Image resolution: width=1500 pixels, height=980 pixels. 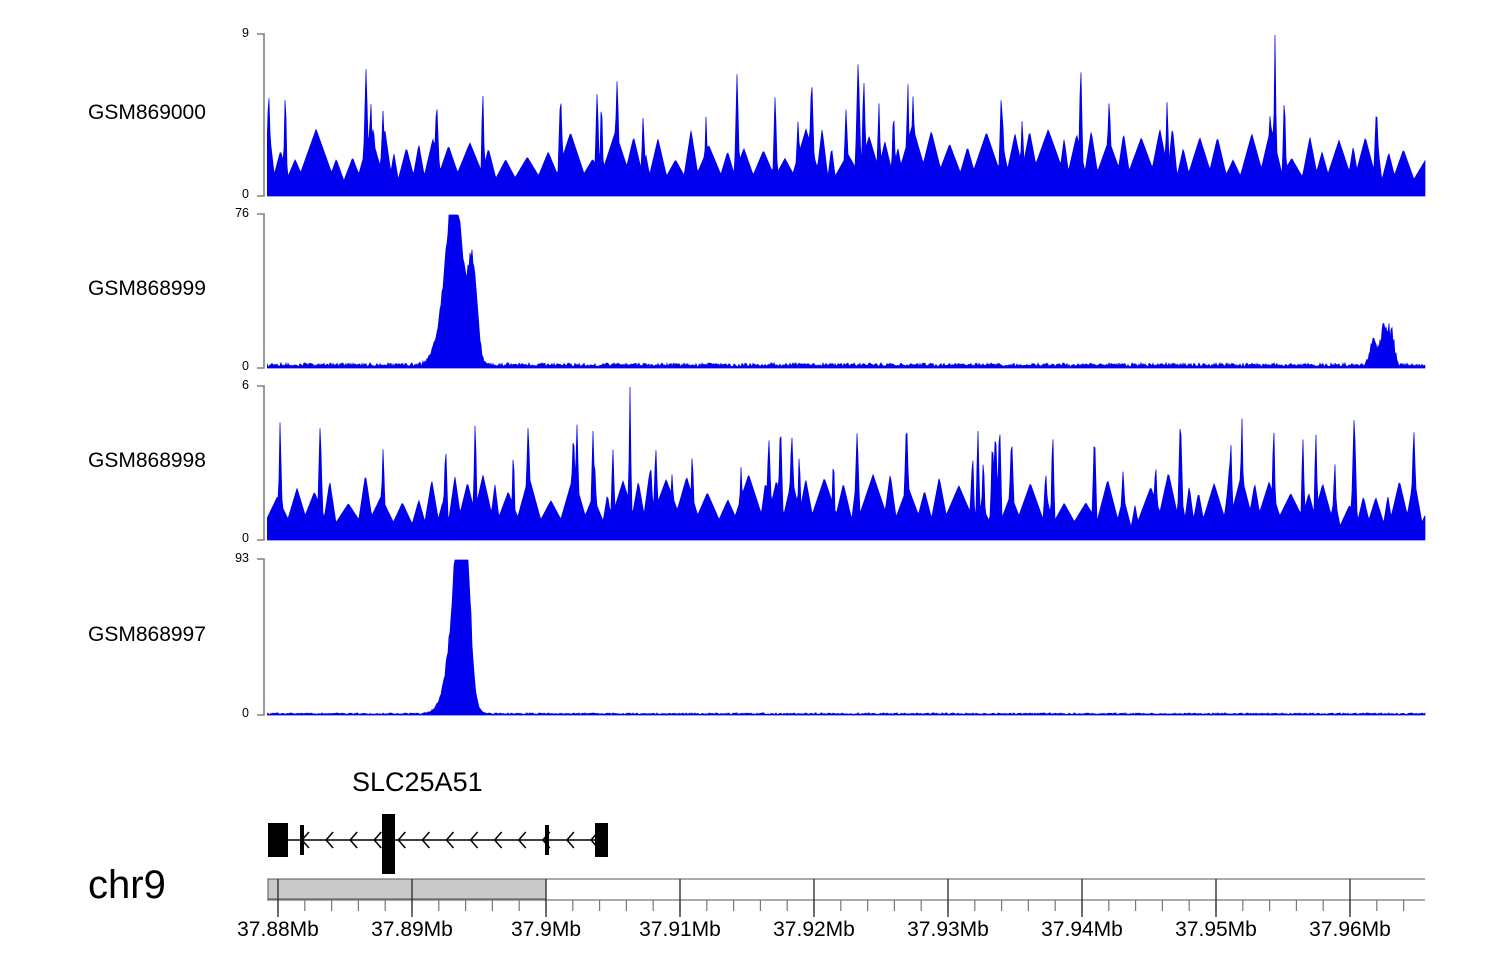 What do you see at coordinates (750, 845) in the screenshot?
I see `gene-structure-glyph` at bounding box center [750, 845].